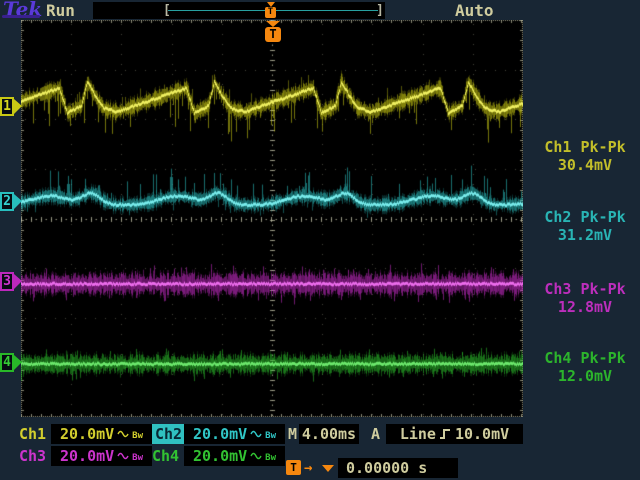 This screenshot has height=480, width=640. Describe the element at coordinates (271, 458) in the screenshot. I see `ch4-bw-limit-label: Bw` at that location.